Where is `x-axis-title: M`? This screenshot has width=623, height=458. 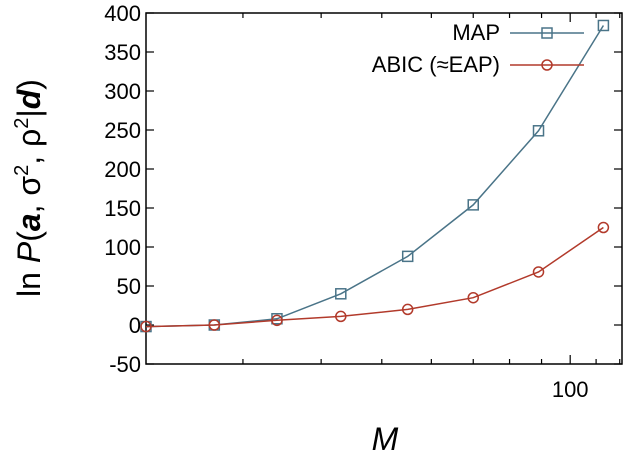
x-axis-title: M is located at coordinates (385, 439).